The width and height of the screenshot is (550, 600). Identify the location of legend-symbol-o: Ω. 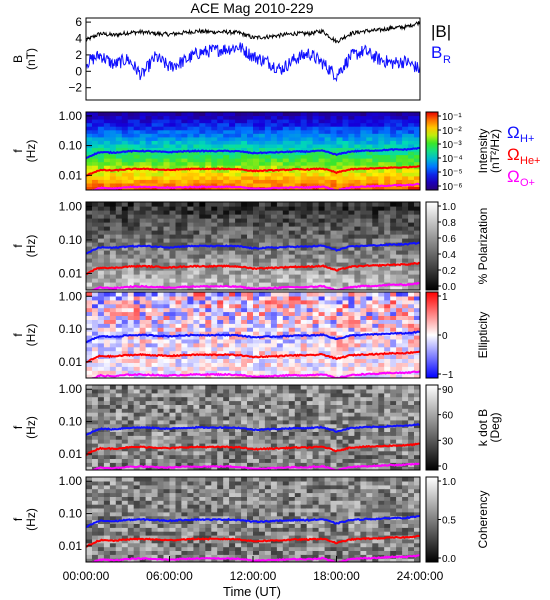
(513, 176).